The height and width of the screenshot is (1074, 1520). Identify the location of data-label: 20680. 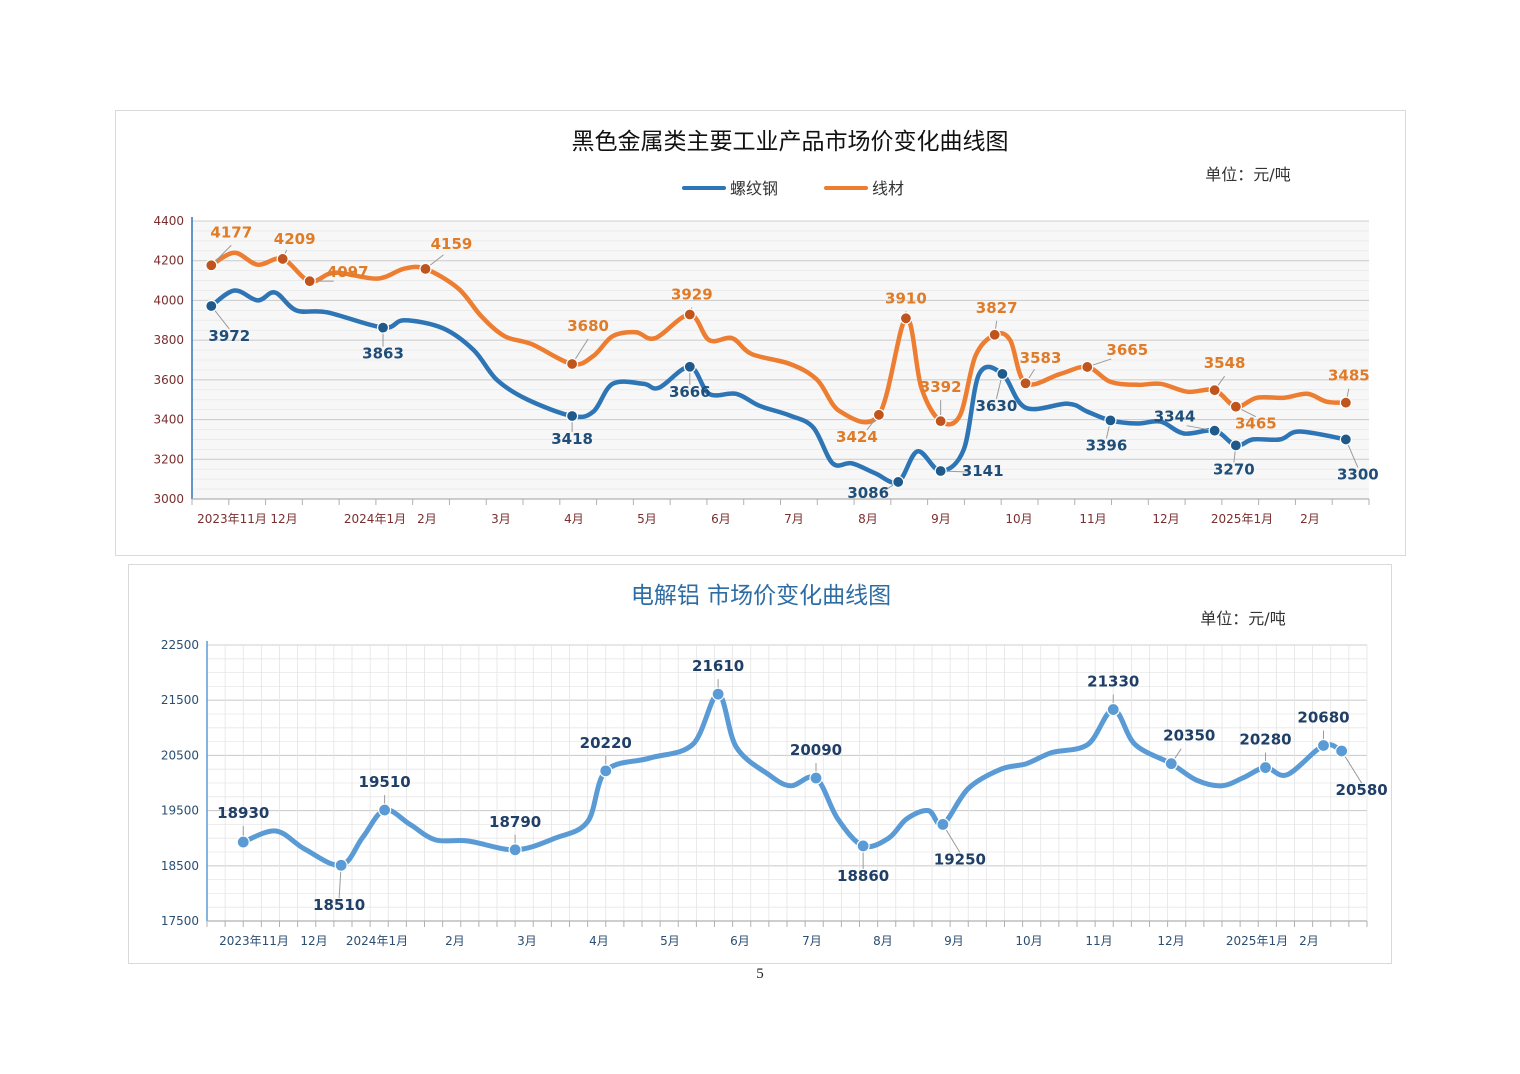
(1323, 717).